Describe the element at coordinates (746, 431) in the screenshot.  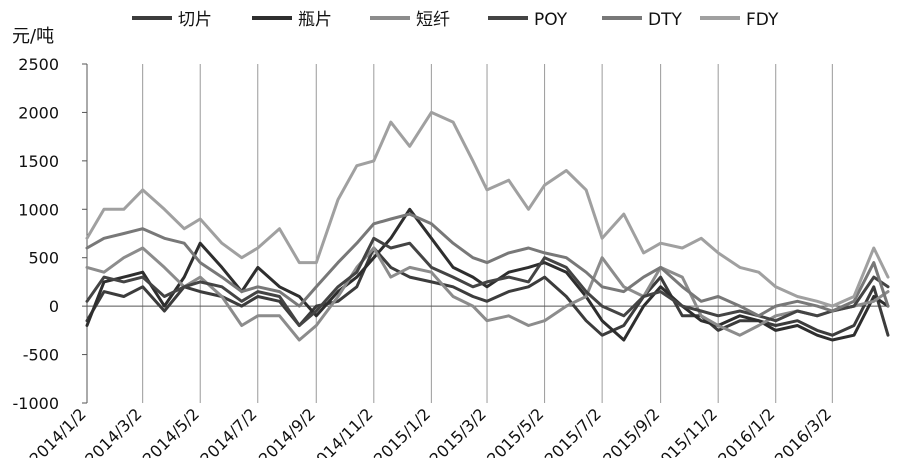
I see `x-tick-label: 2016/1/2` at that location.